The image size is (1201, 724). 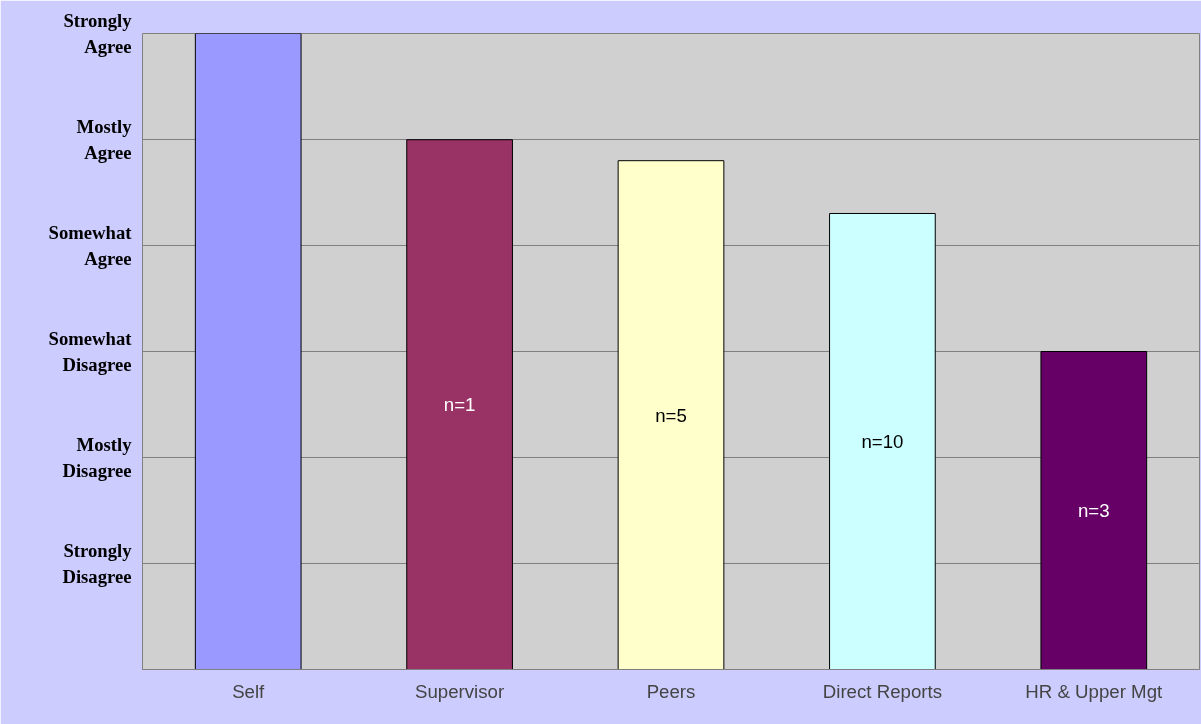 I want to click on x-tick-label: Self, so click(x=249, y=691).